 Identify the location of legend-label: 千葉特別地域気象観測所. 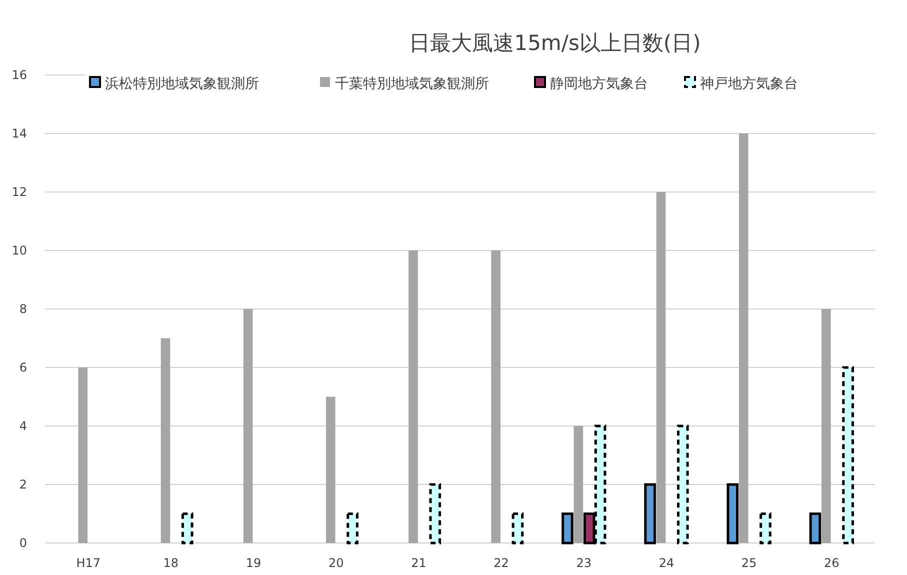
(412, 84).